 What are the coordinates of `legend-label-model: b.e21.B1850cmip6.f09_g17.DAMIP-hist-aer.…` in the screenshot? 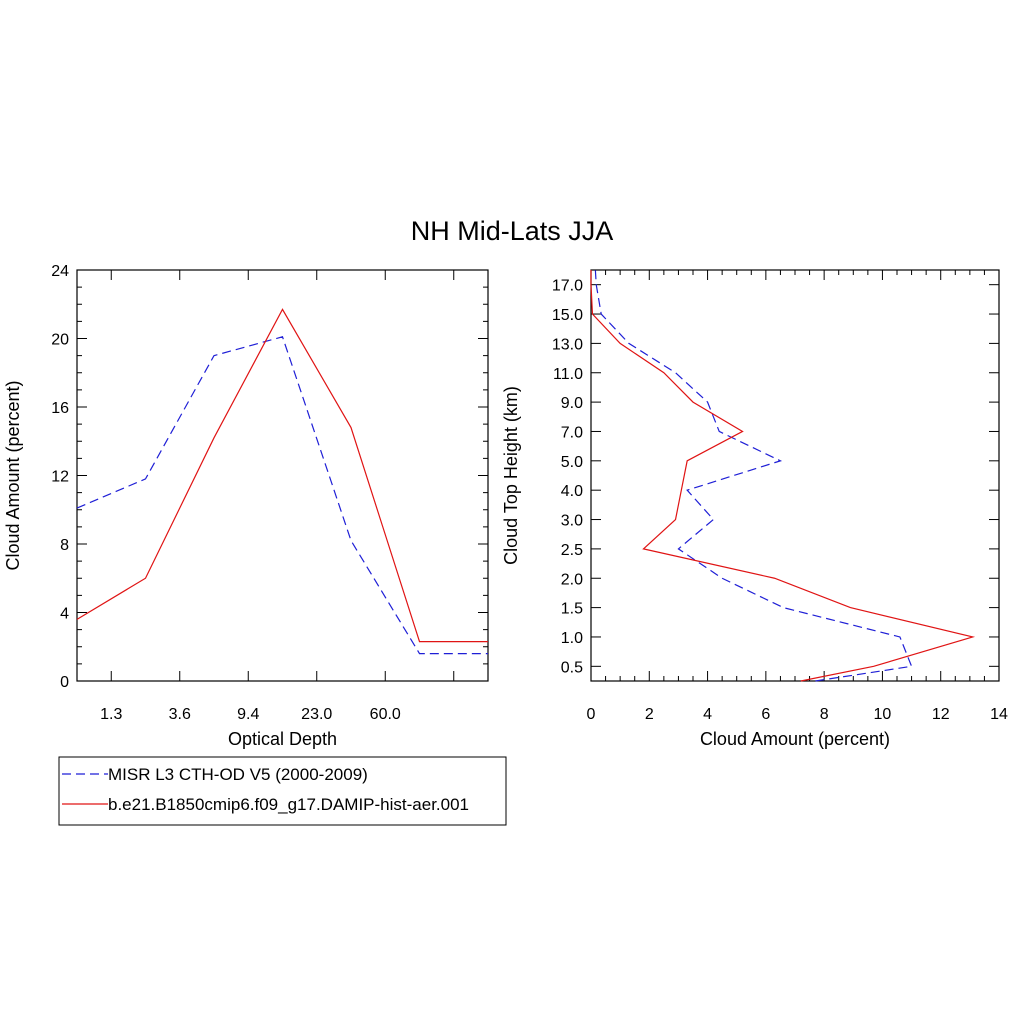 It's located at (288, 804).